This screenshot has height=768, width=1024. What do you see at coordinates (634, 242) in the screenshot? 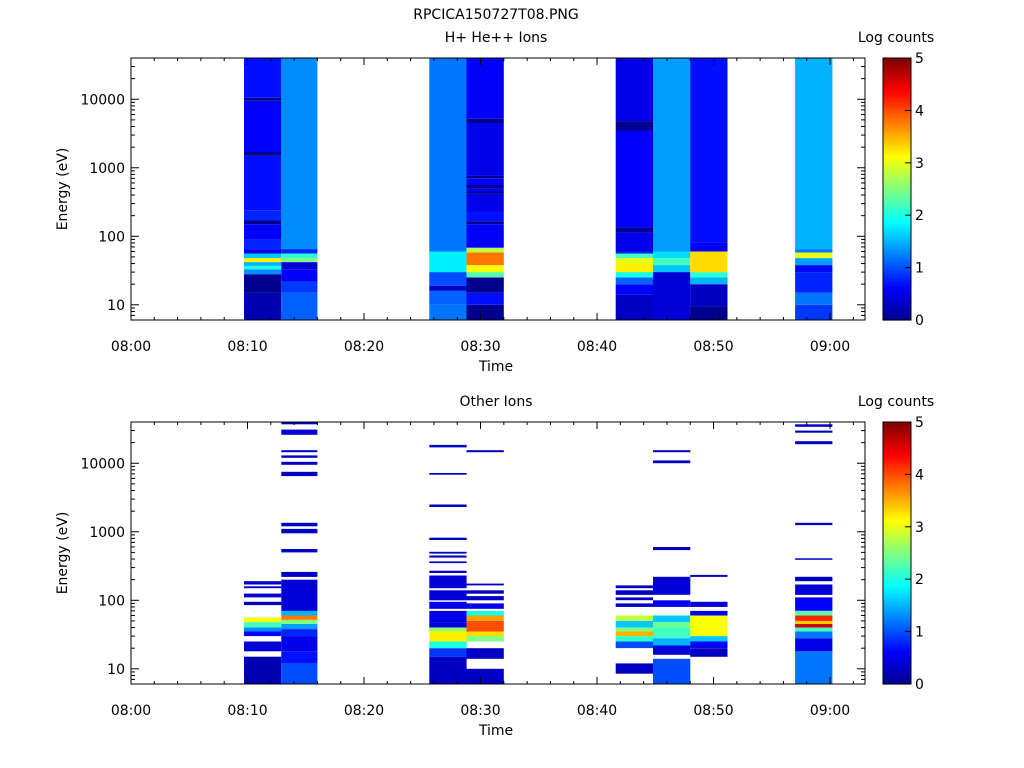
I see `heatmap-cell-c4-b8` at bounding box center [634, 242].